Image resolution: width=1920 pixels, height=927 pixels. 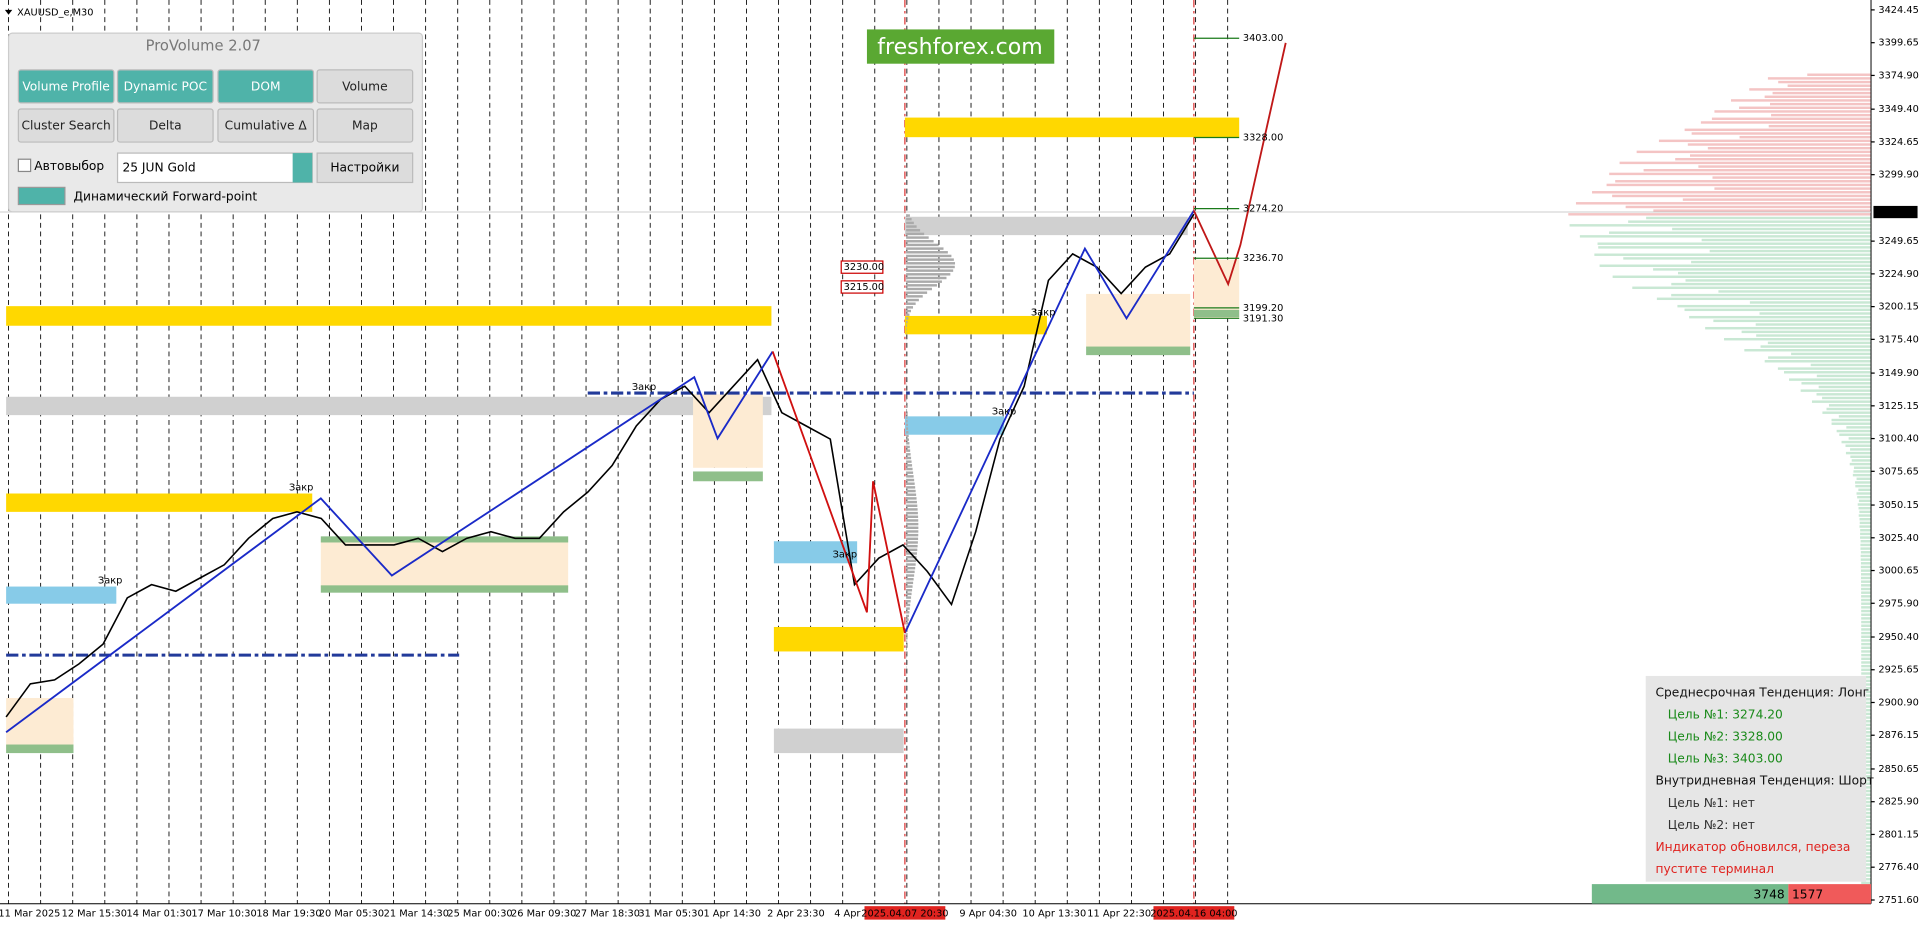 I want to click on y-tick-label: 2801.15, so click(x=1898, y=834).